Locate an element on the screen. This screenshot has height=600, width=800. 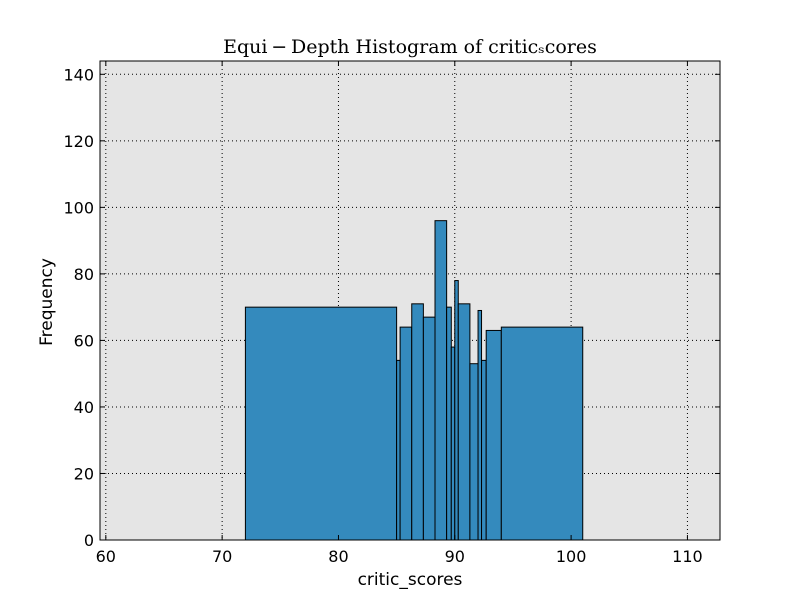
y-tick-label: 0 is located at coordinates (89, 540).